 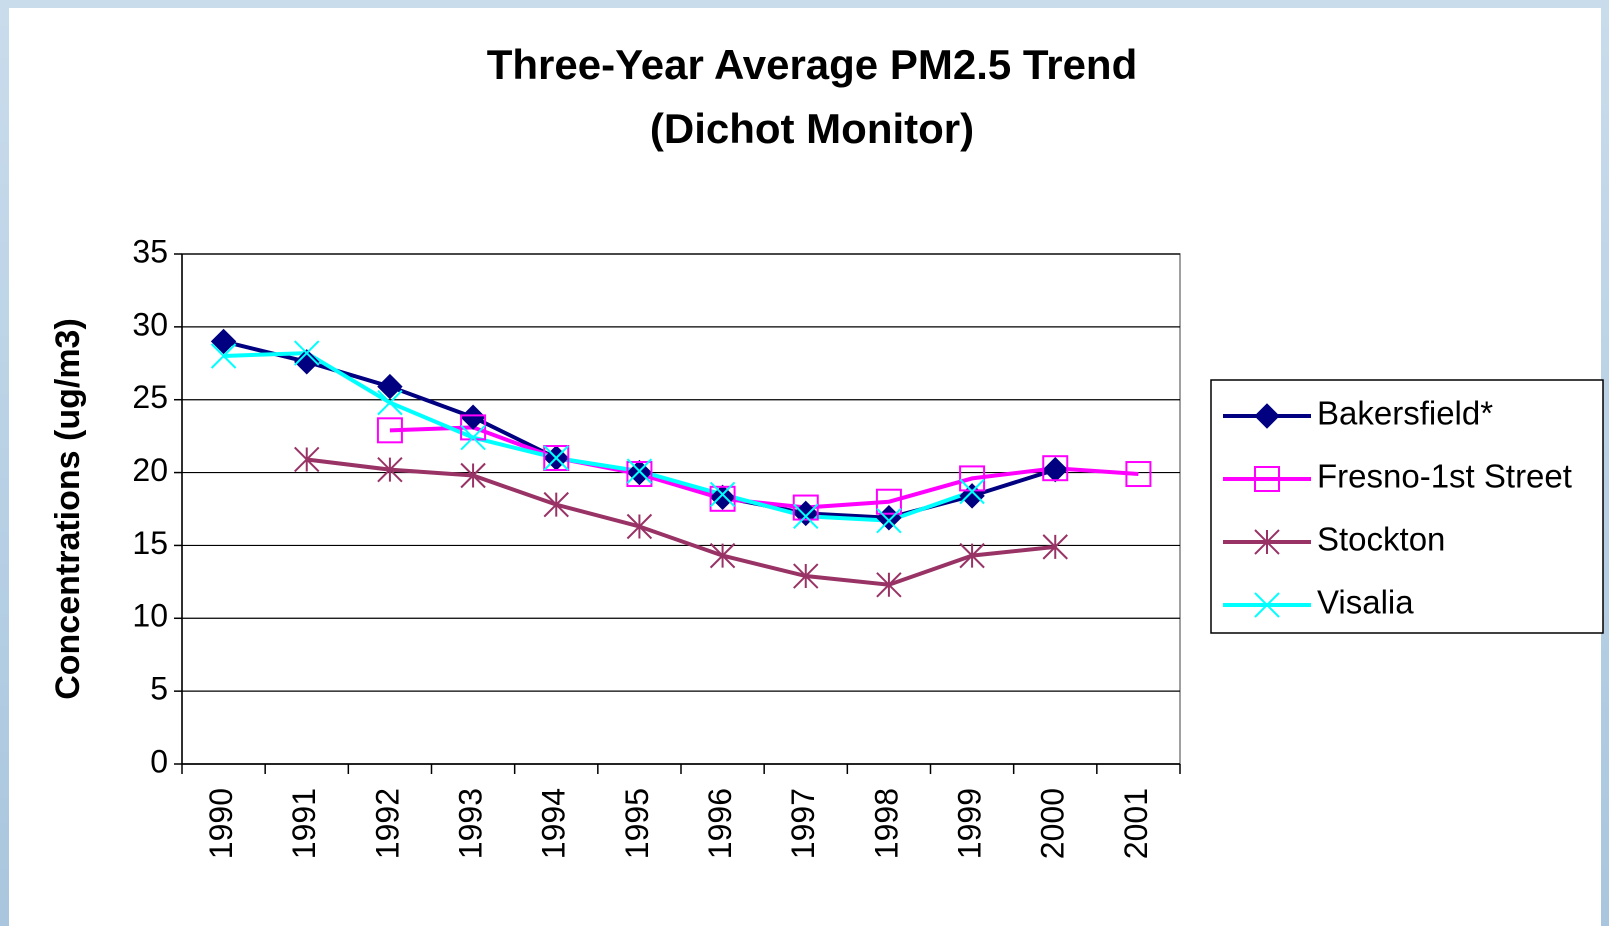 What do you see at coordinates (159, 689) in the screenshot?
I see `y-tick-label: 5` at bounding box center [159, 689].